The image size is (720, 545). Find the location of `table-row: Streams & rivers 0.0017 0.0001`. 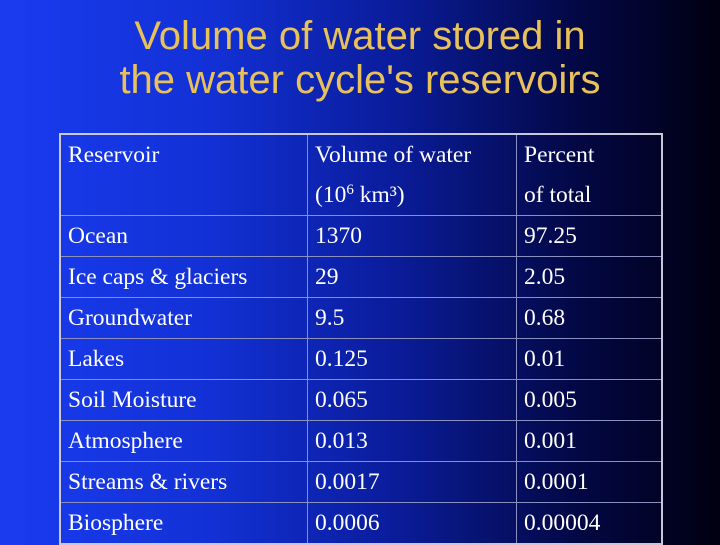

table-row: Streams & rivers 0.0017 0.0001 is located at coordinates (361, 482).